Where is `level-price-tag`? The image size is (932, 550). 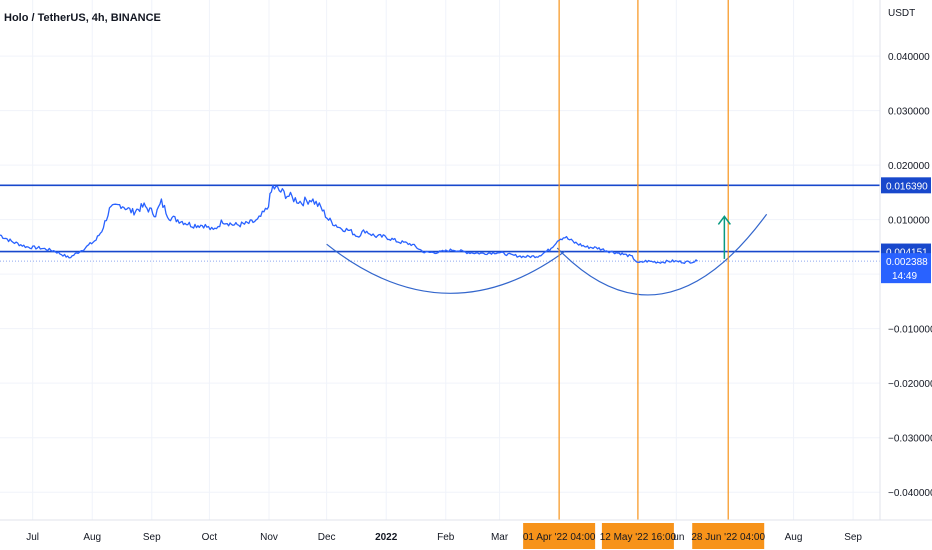 level-price-tag is located at coordinates (906, 185).